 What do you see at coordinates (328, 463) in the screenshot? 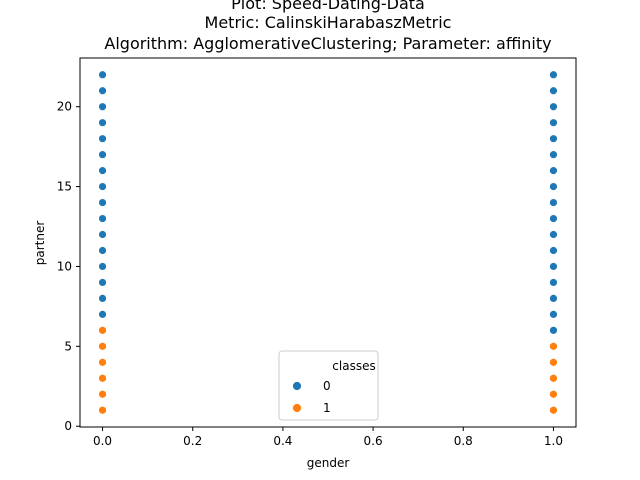
I see `x-axis-label: gender` at bounding box center [328, 463].